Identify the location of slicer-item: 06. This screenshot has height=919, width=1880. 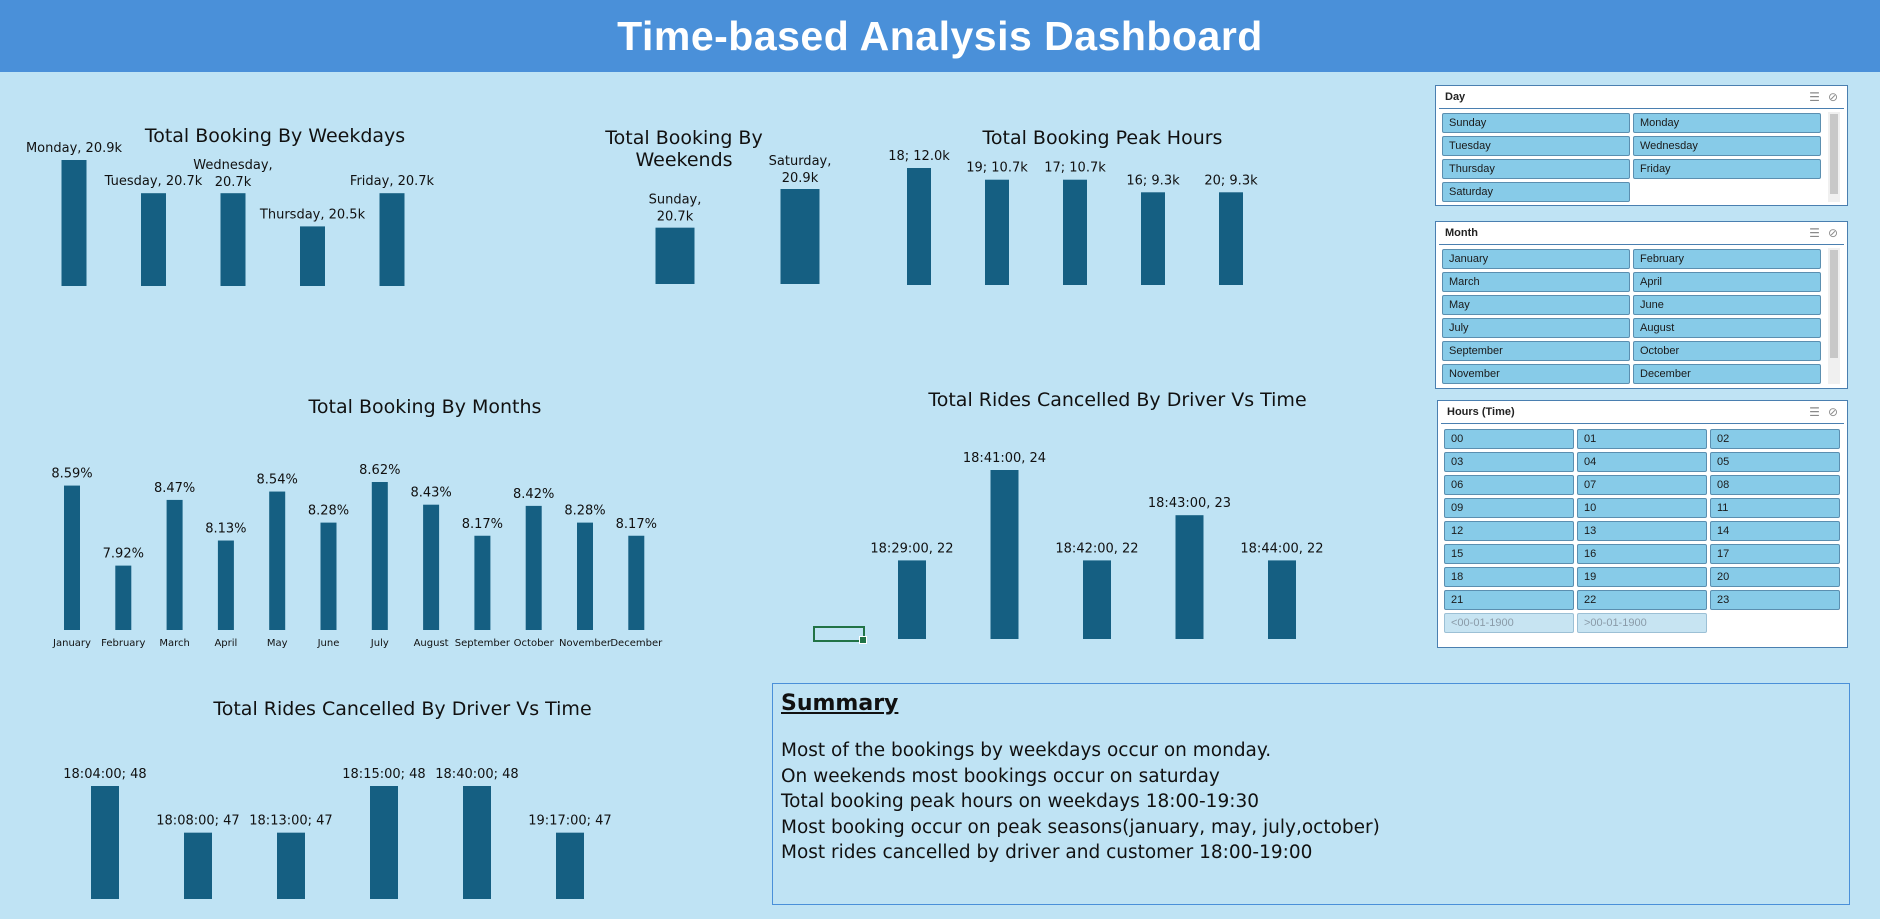
(1509, 485).